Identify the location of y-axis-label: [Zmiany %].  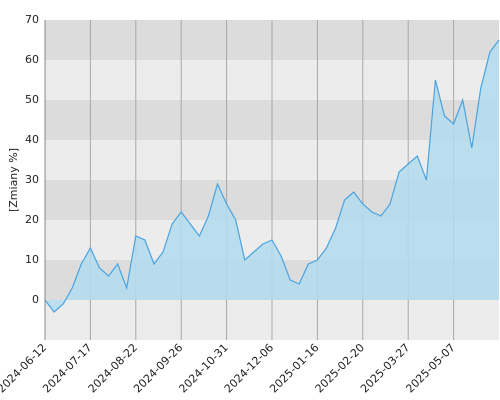
(13, 180).